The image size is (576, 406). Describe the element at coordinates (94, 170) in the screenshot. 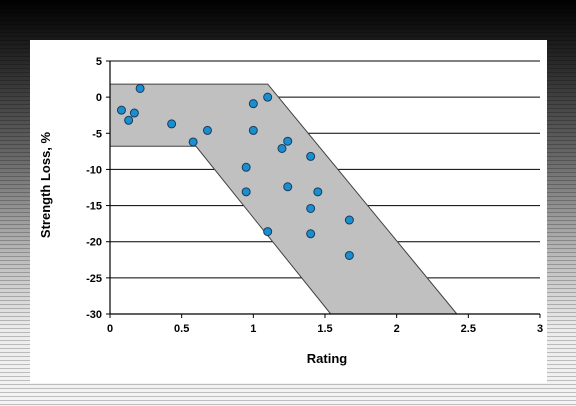

I see `y-tick-label-3: -10` at that location.